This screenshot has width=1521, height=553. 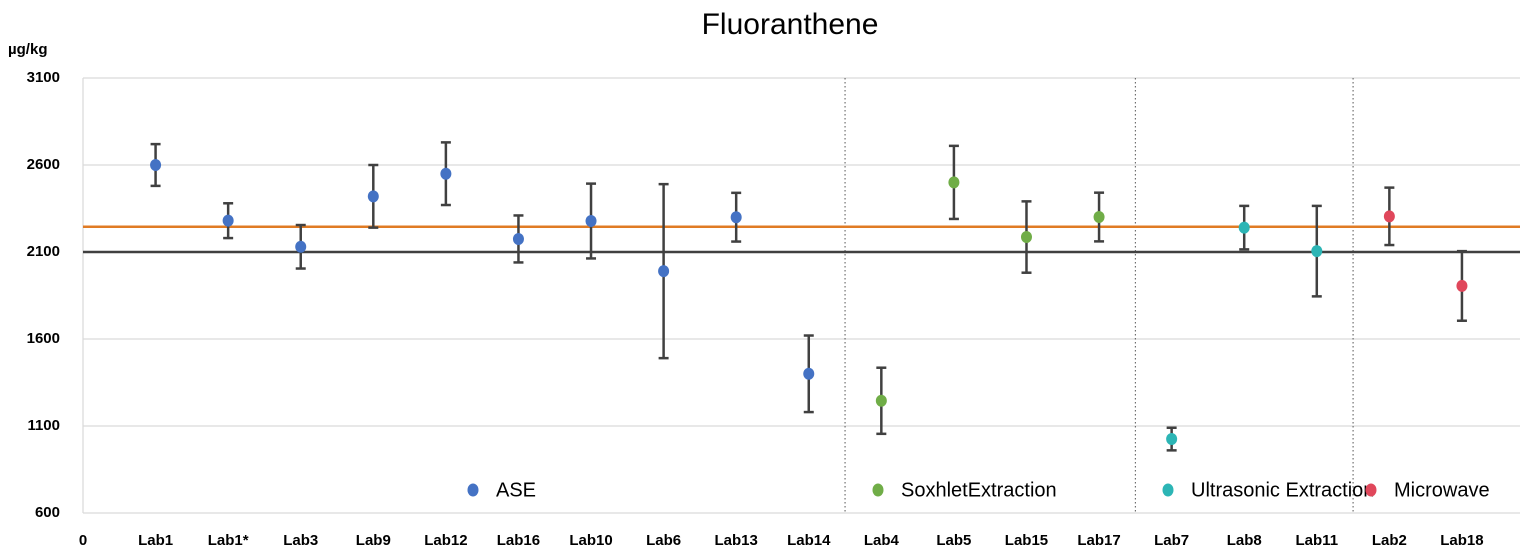 What do you see at coordinates (882, 540) in the screenshot?
I see `x-tick-label: Lab4` at bounding box center [882, 540].